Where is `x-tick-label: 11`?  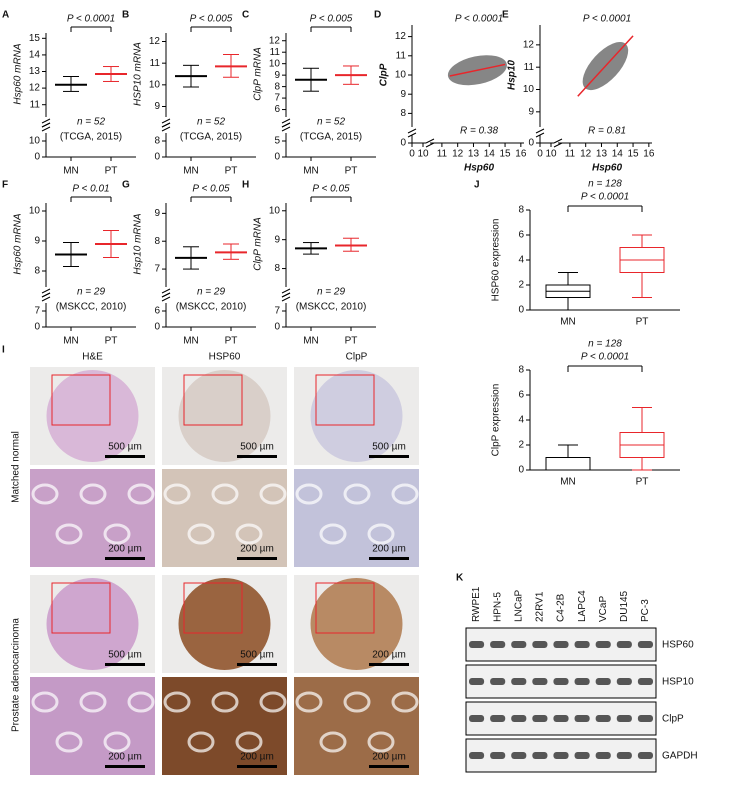 x-tick-label: 11 is located at coordinates (442, 154).